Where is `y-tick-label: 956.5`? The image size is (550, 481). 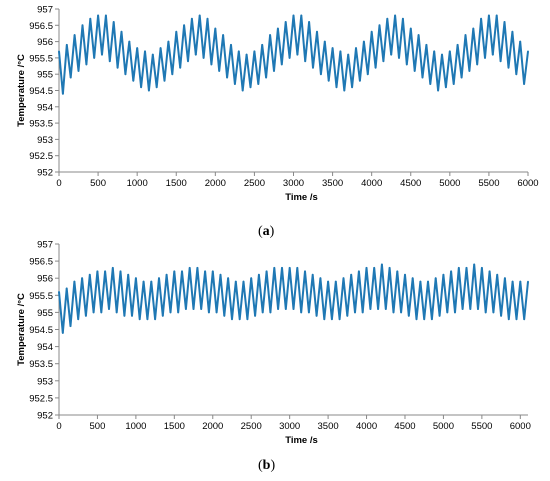 y-tick-label: 956.5 is located at coordinates (41, 26).